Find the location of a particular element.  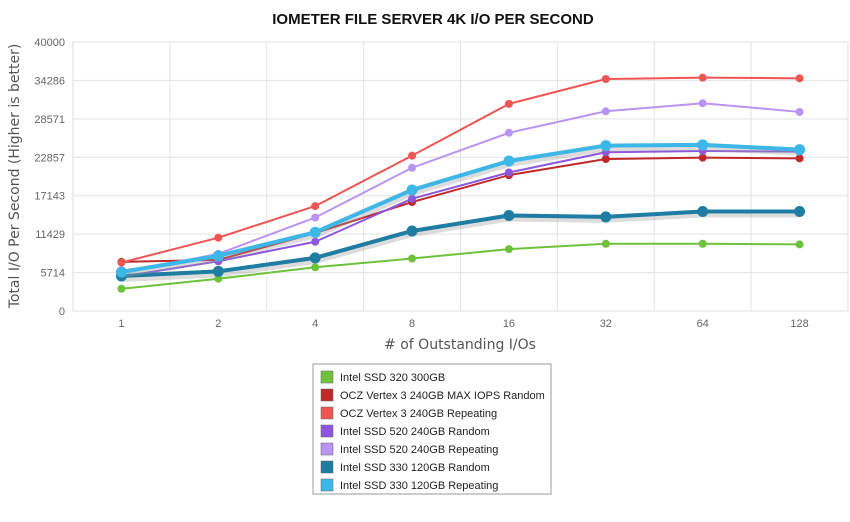

legend-label: OCZ Vertex 3 240GB MAX IOPS Random is located at coordinates (442, 396).